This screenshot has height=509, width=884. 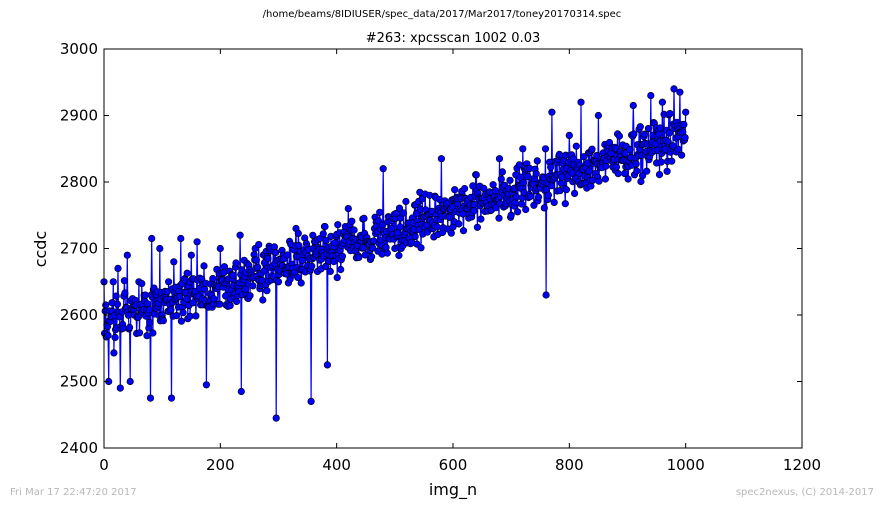 What do you see at coordinates (79, 49) in the screenshot?
I see `y-tick-label: 3000` at bounding box center [79, 49].